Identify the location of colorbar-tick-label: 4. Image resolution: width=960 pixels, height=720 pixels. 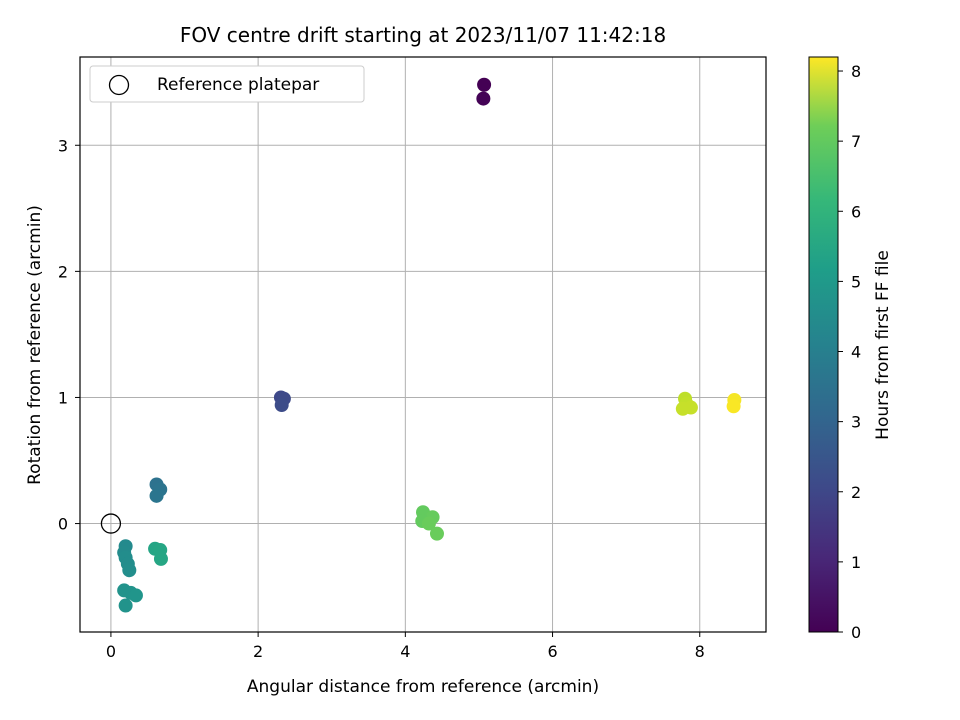
(856, 352).